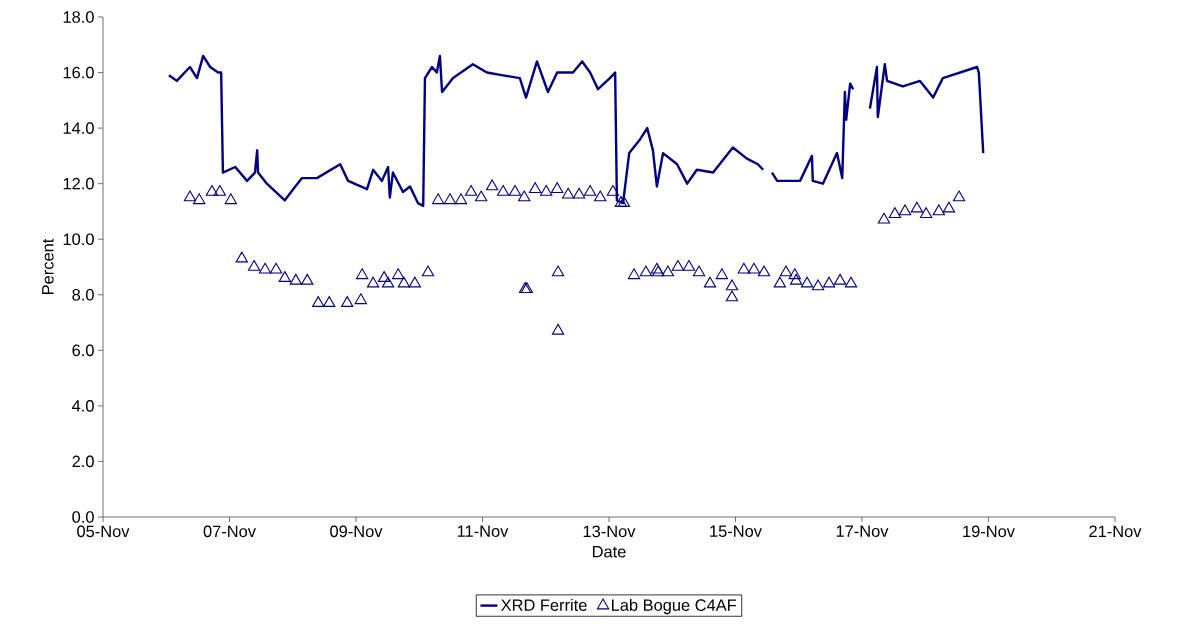 Image resolution: width=1190 pixels, height=644 pixels. I want to click on y-tick-label: 2.0, so click(83, 461).